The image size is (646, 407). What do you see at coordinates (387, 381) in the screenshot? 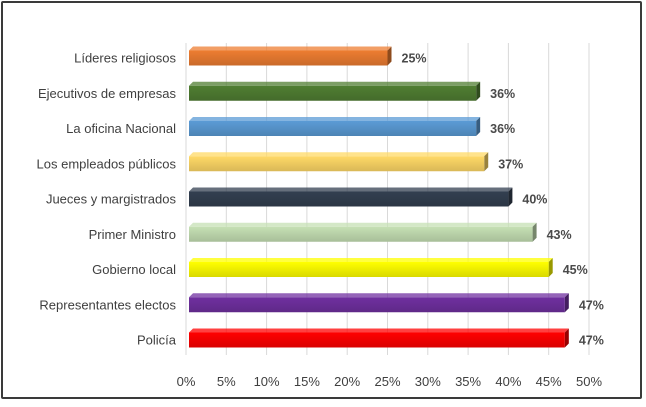
I see `x-tick-label: 25%` at bounding box center [387, 381].